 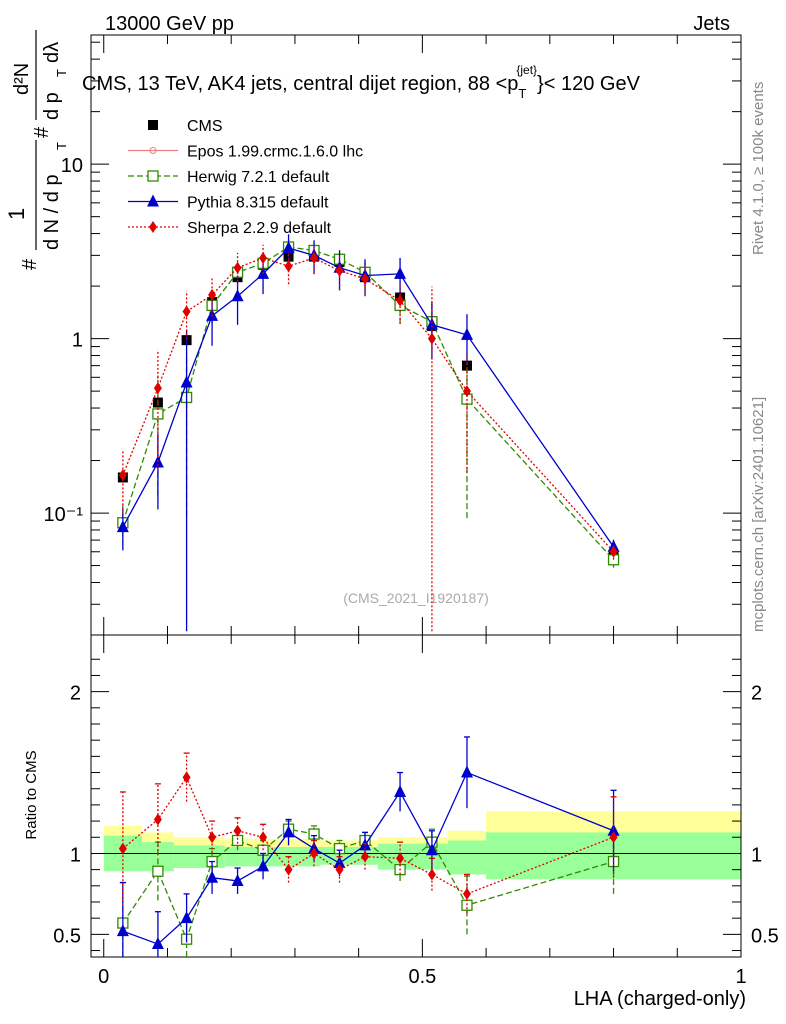 What do you see at coordinates (756, 694) in the screenshot?
I see `ratio-y-tick-label-right: 2` at bounding box center [756, 694].